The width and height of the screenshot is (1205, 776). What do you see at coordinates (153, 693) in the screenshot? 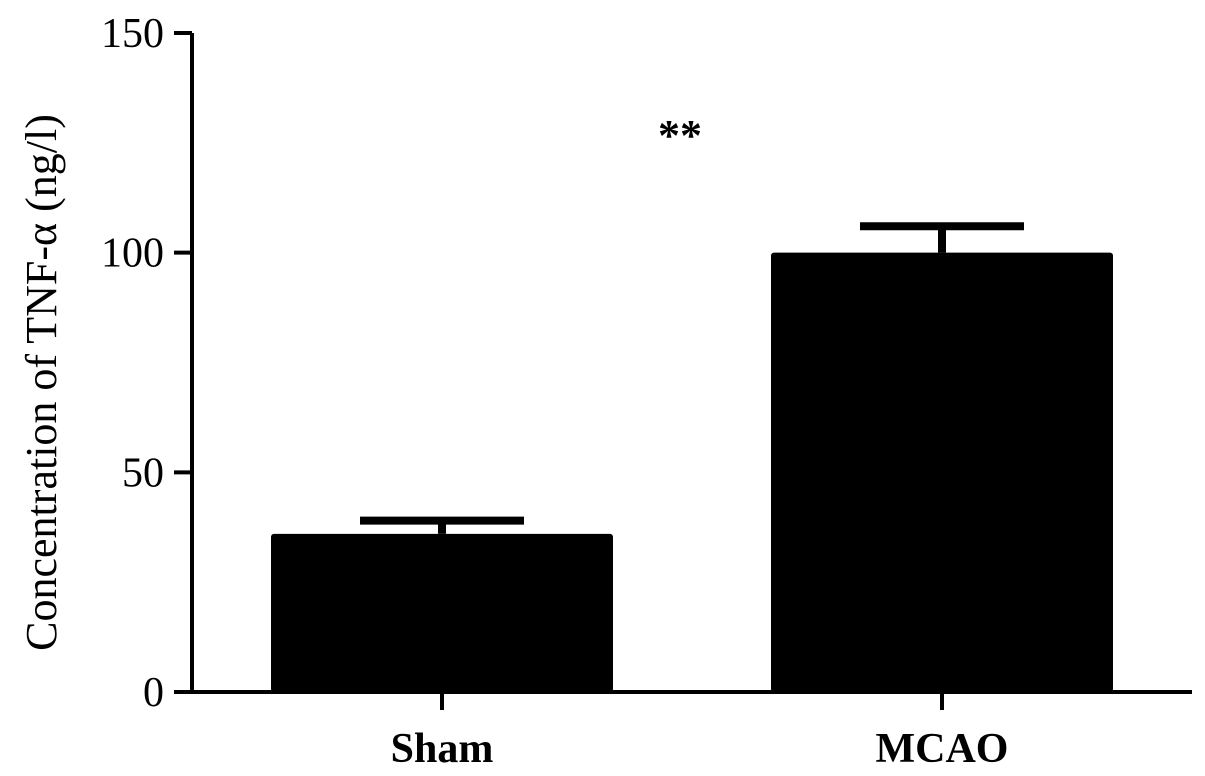
I see `y-tick-label: 0` at bounding box center [153, 693].